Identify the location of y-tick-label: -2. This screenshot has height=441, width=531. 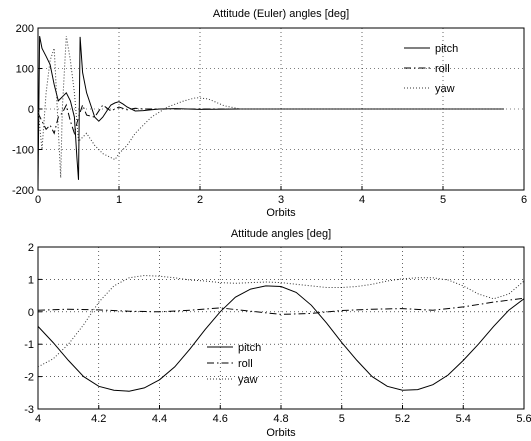
(29, 378).